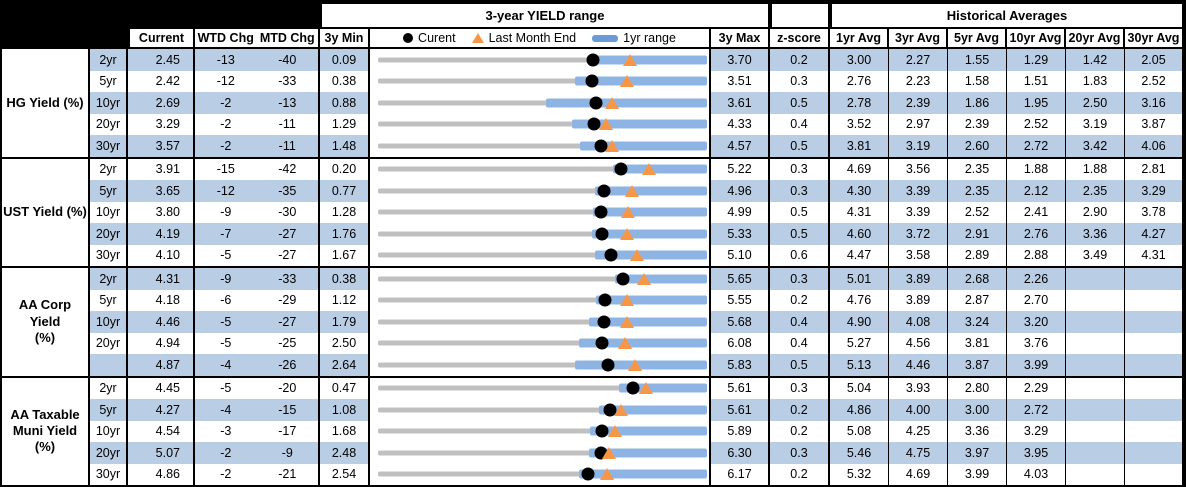 The image size is (1186, 487). I want to click on avg-cell-10yr: 2.72, so click(1036, 410).